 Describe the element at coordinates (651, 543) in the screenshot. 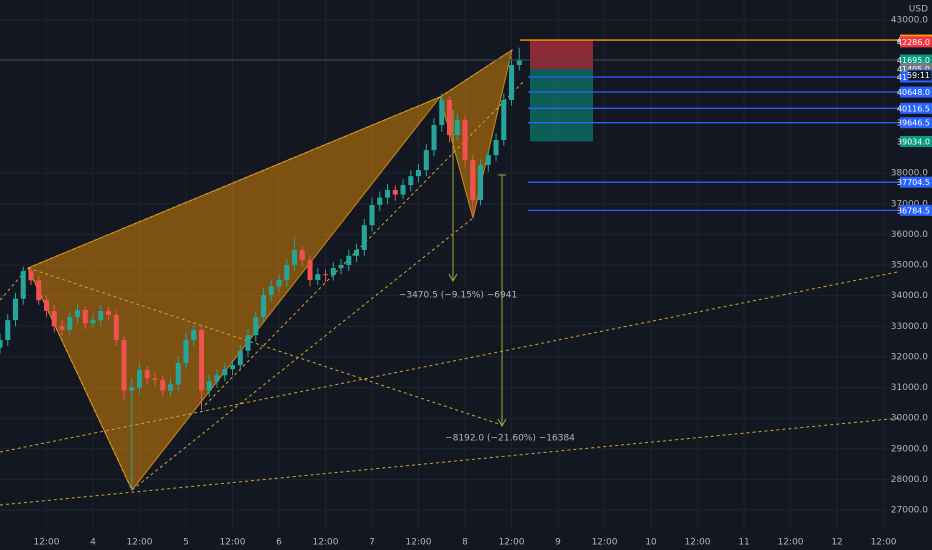

I see `x-tick-label: 10` at that location.